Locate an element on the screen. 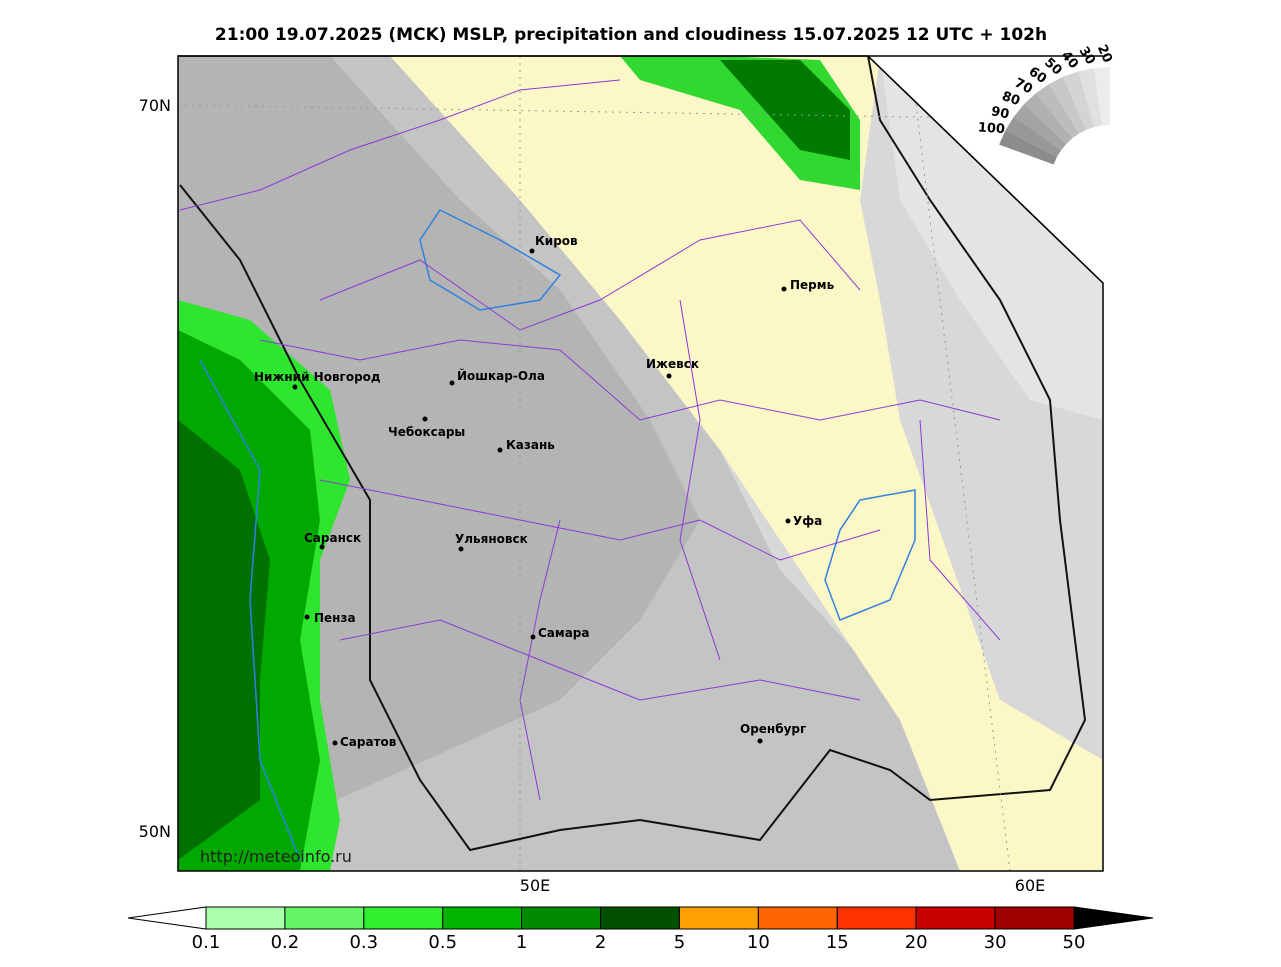  city-label: Уфа is located at coordinates (807, 521).